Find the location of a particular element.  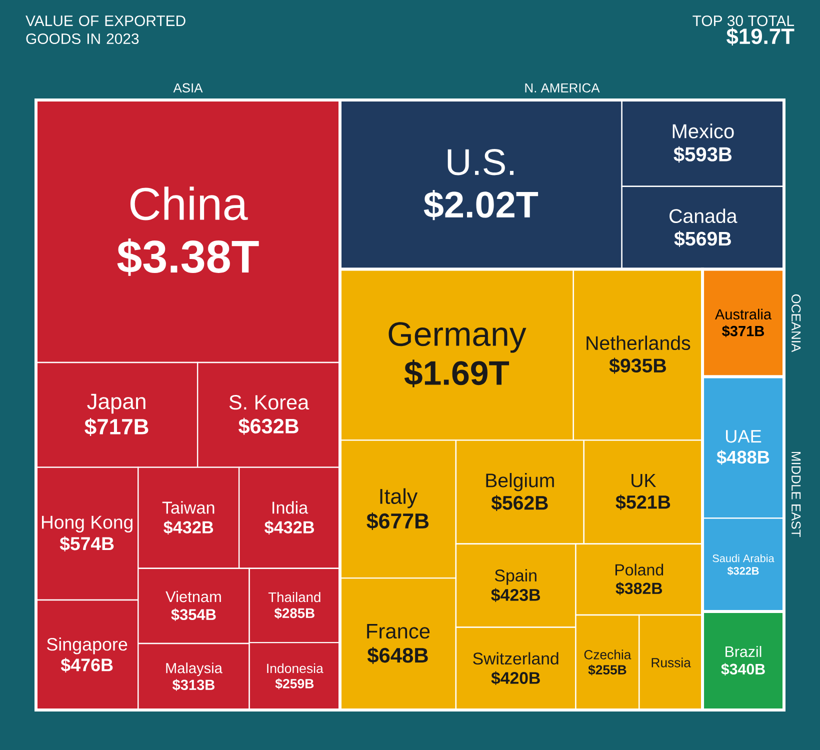

text: MIDDLE EAST is located at coordinates (796, 494).